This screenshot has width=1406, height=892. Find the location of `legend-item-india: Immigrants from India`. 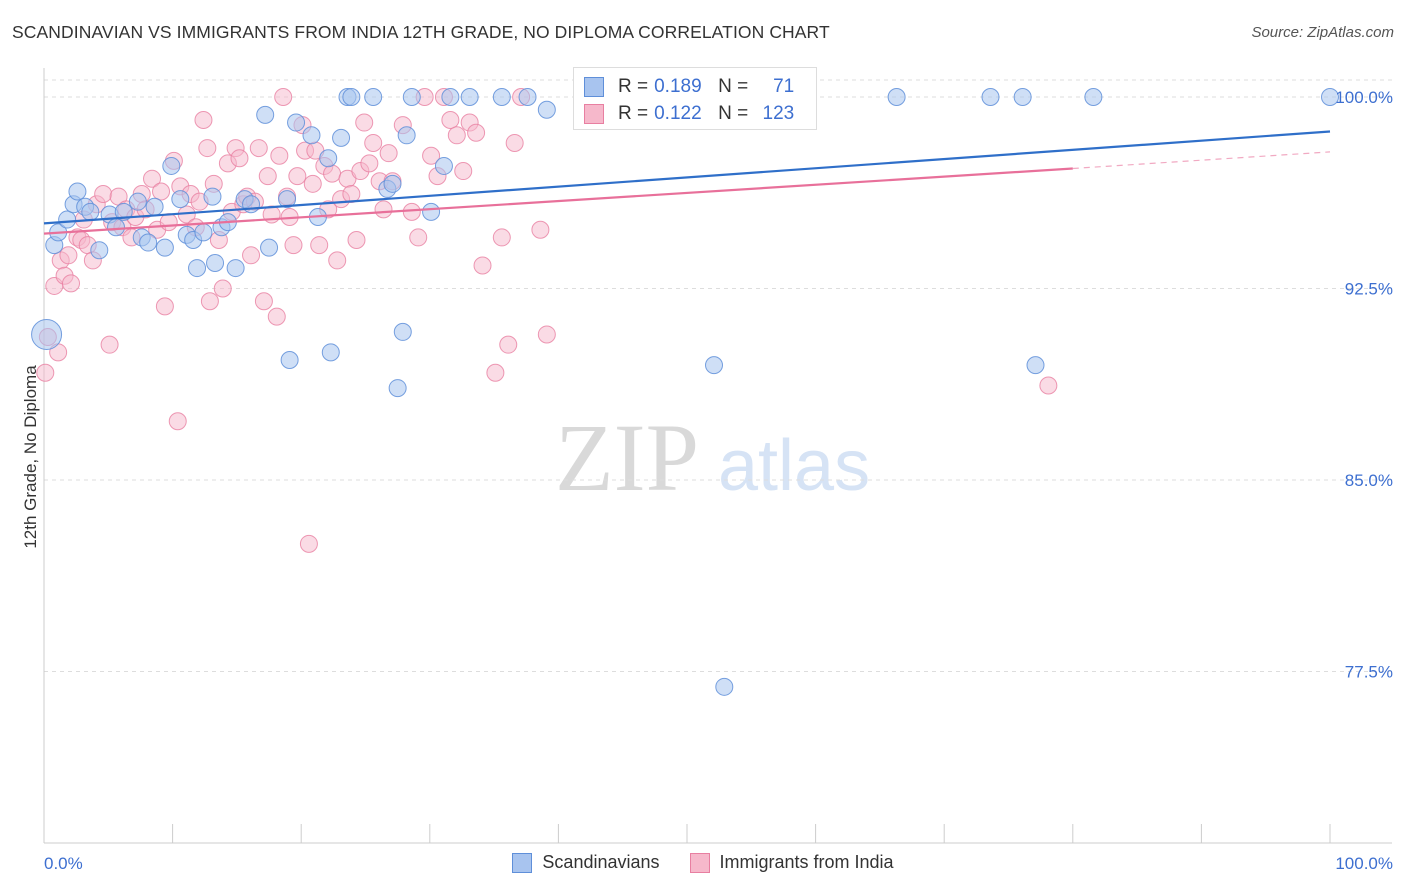

legend-item-india: Immigrants from India is located at coordinates (791, 862).